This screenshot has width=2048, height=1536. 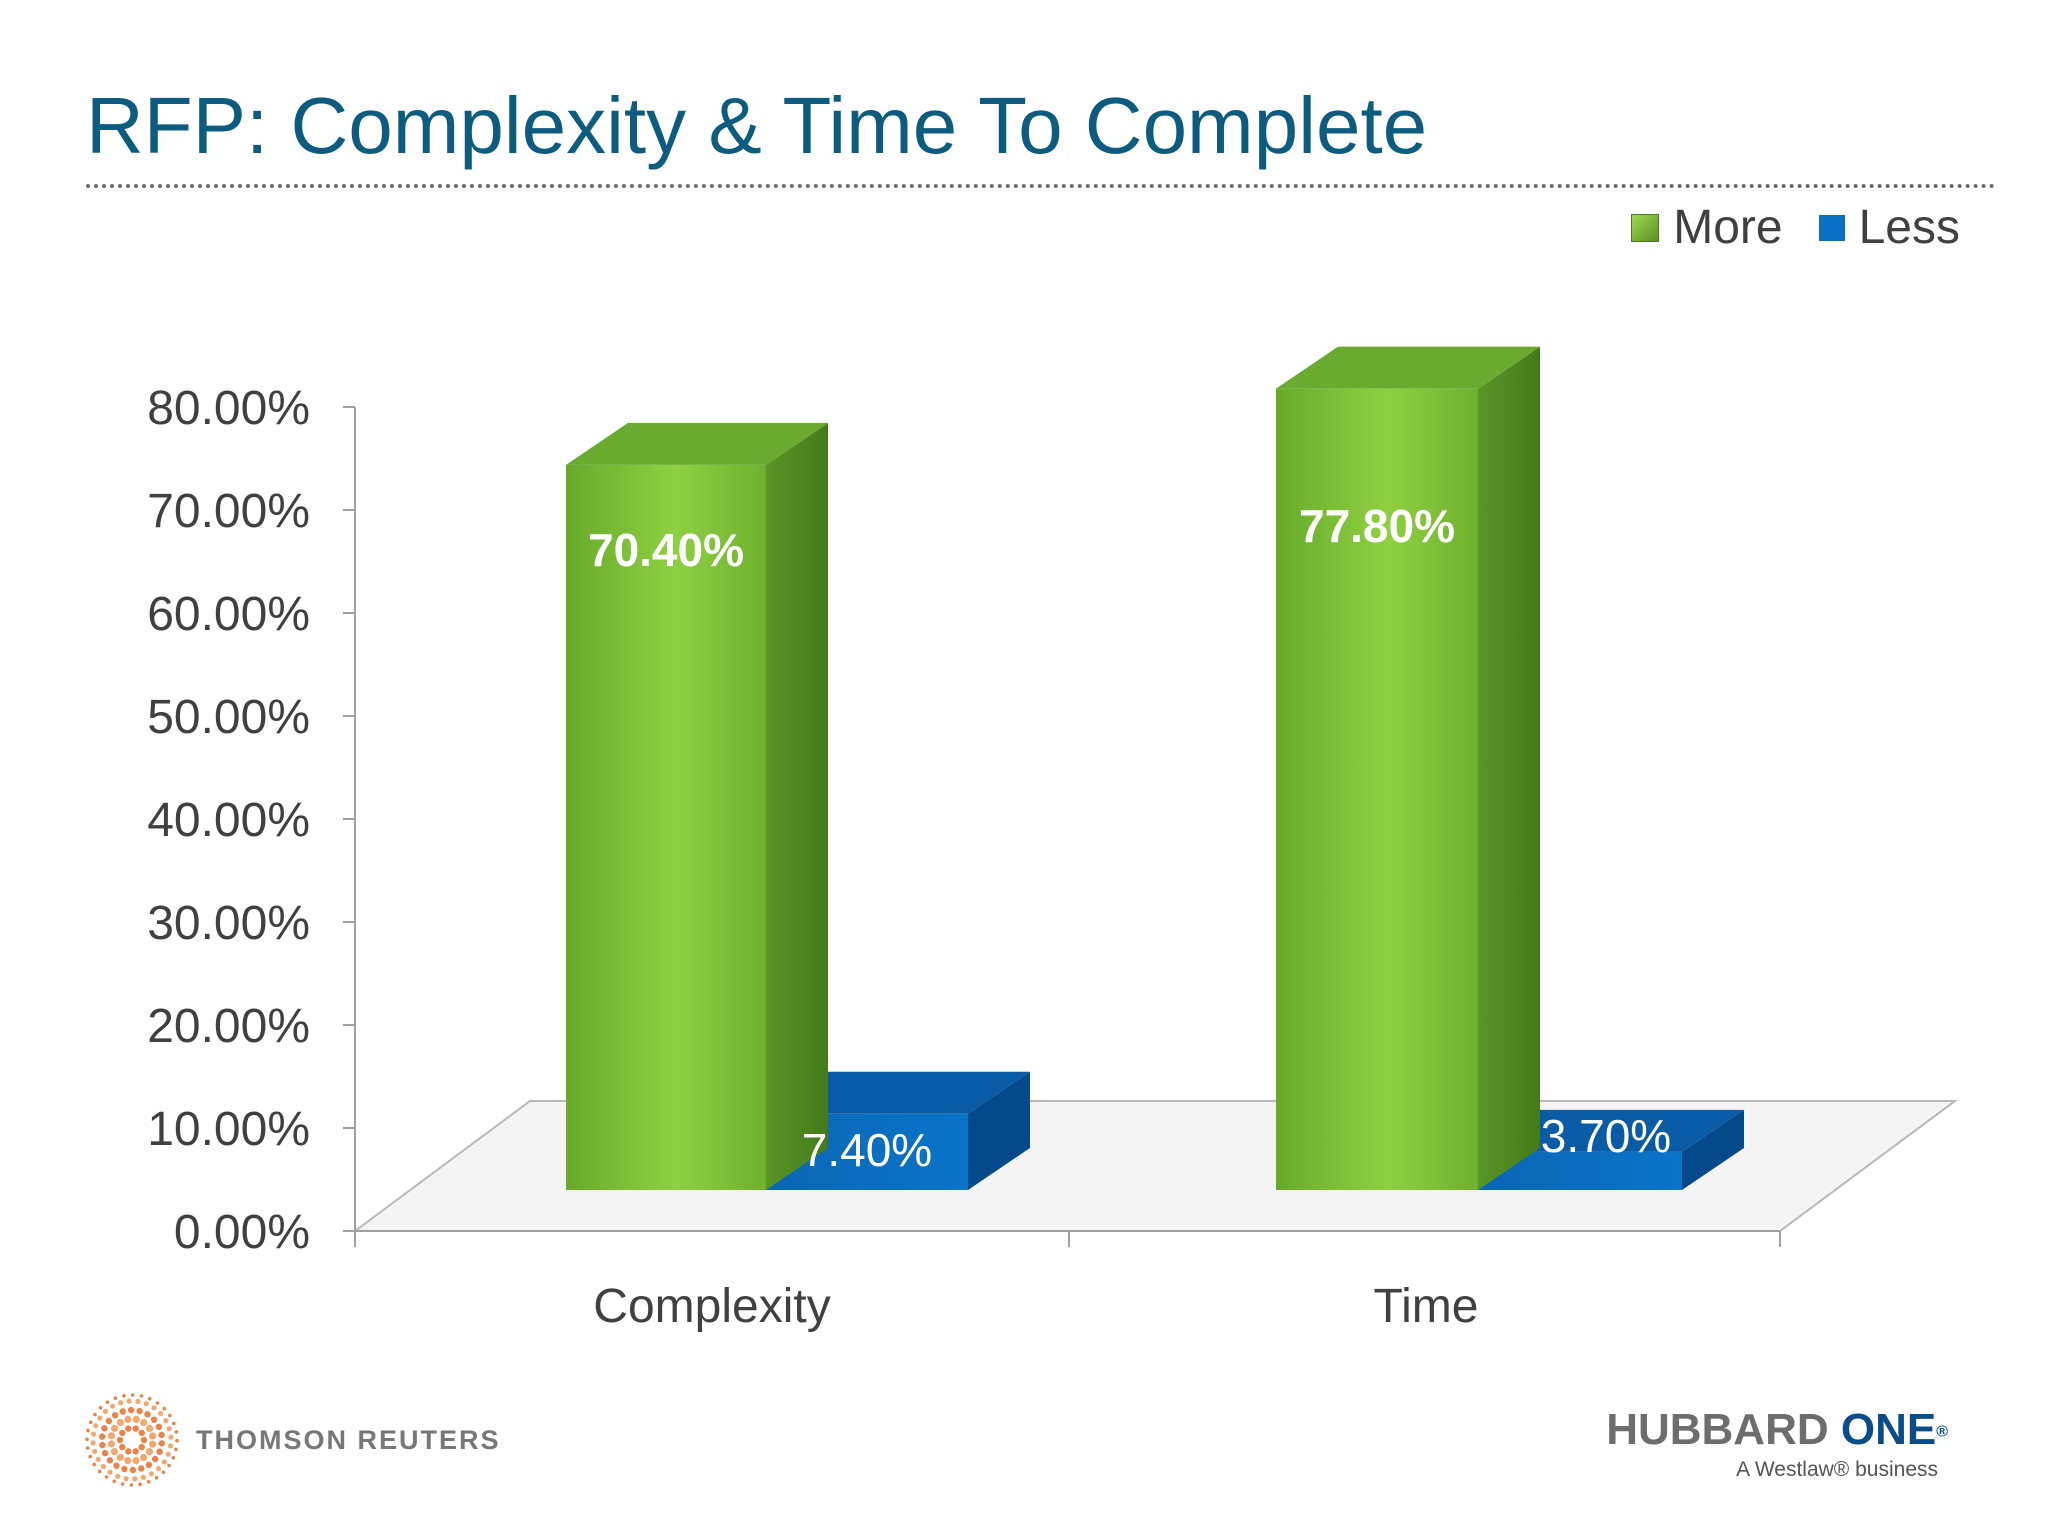 I want to click on bar-more-complexity-side, so click(x=797, y=806).